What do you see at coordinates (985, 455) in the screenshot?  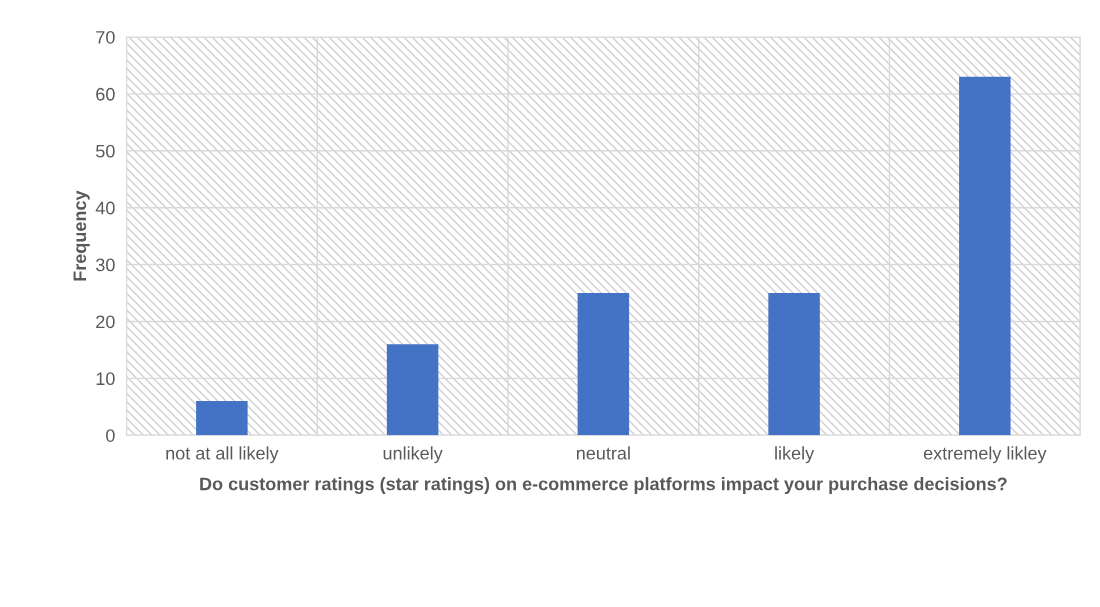 I see `x-tick-label: extremely likley` at bounding box center [985, 455].